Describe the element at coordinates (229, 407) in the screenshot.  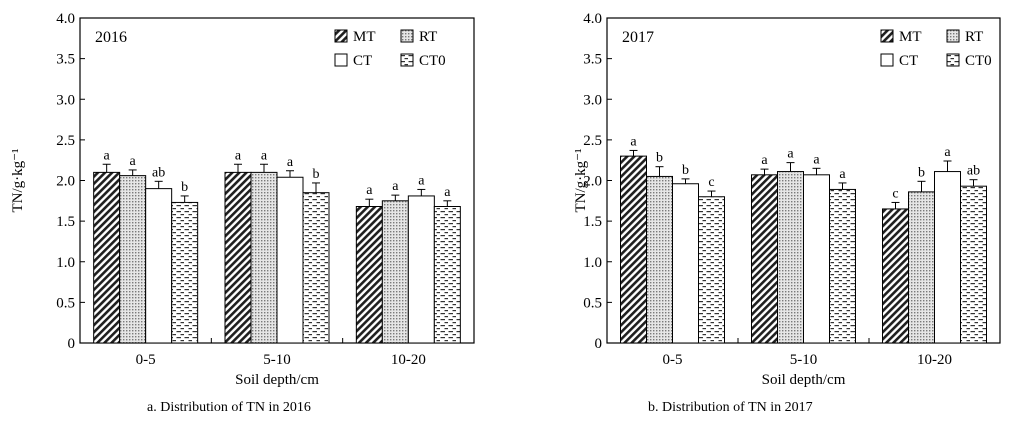
I see `caption-2016: a. Distribution of TN in 2016` at that location.